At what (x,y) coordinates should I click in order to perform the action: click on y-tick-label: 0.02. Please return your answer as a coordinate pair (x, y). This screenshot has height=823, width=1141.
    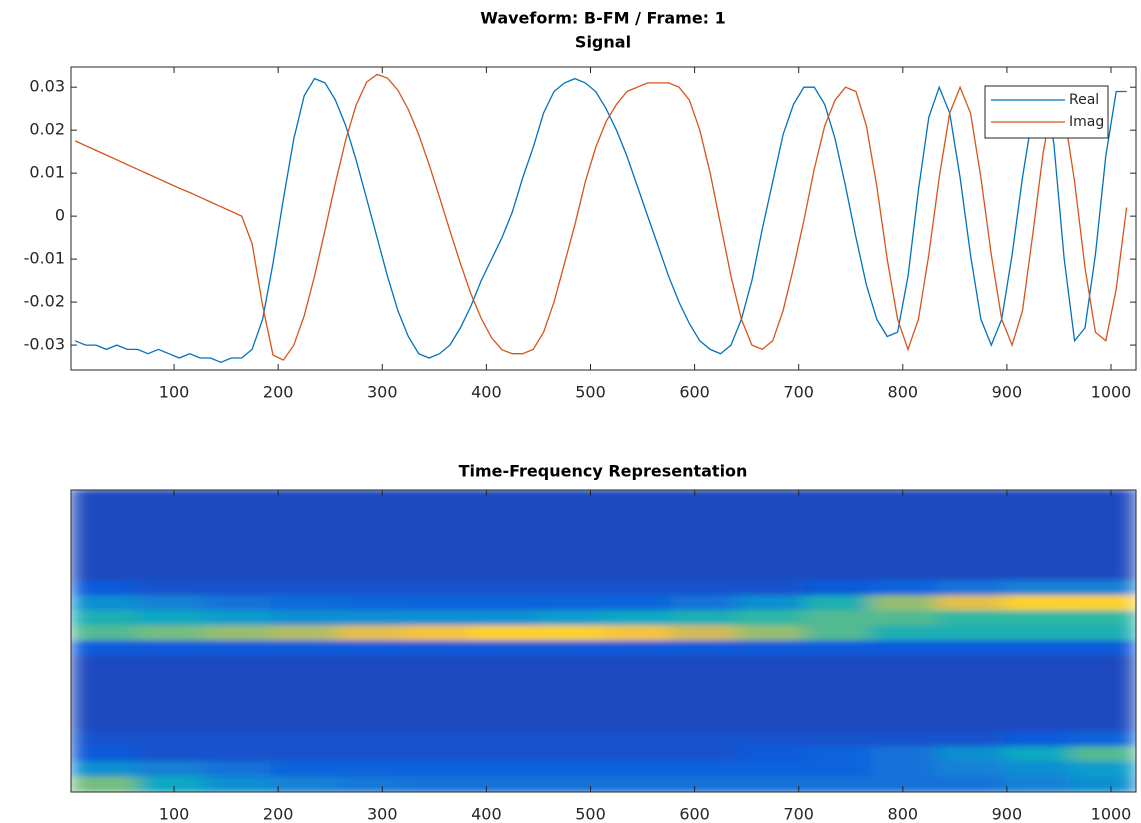
    Looking at the image, I should click on (47, 129).